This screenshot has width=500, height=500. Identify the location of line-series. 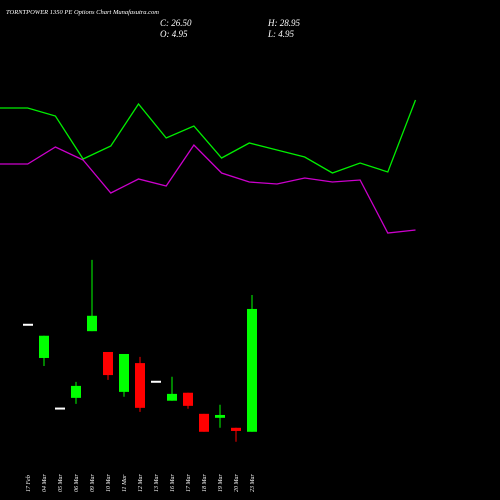
(208, 136).